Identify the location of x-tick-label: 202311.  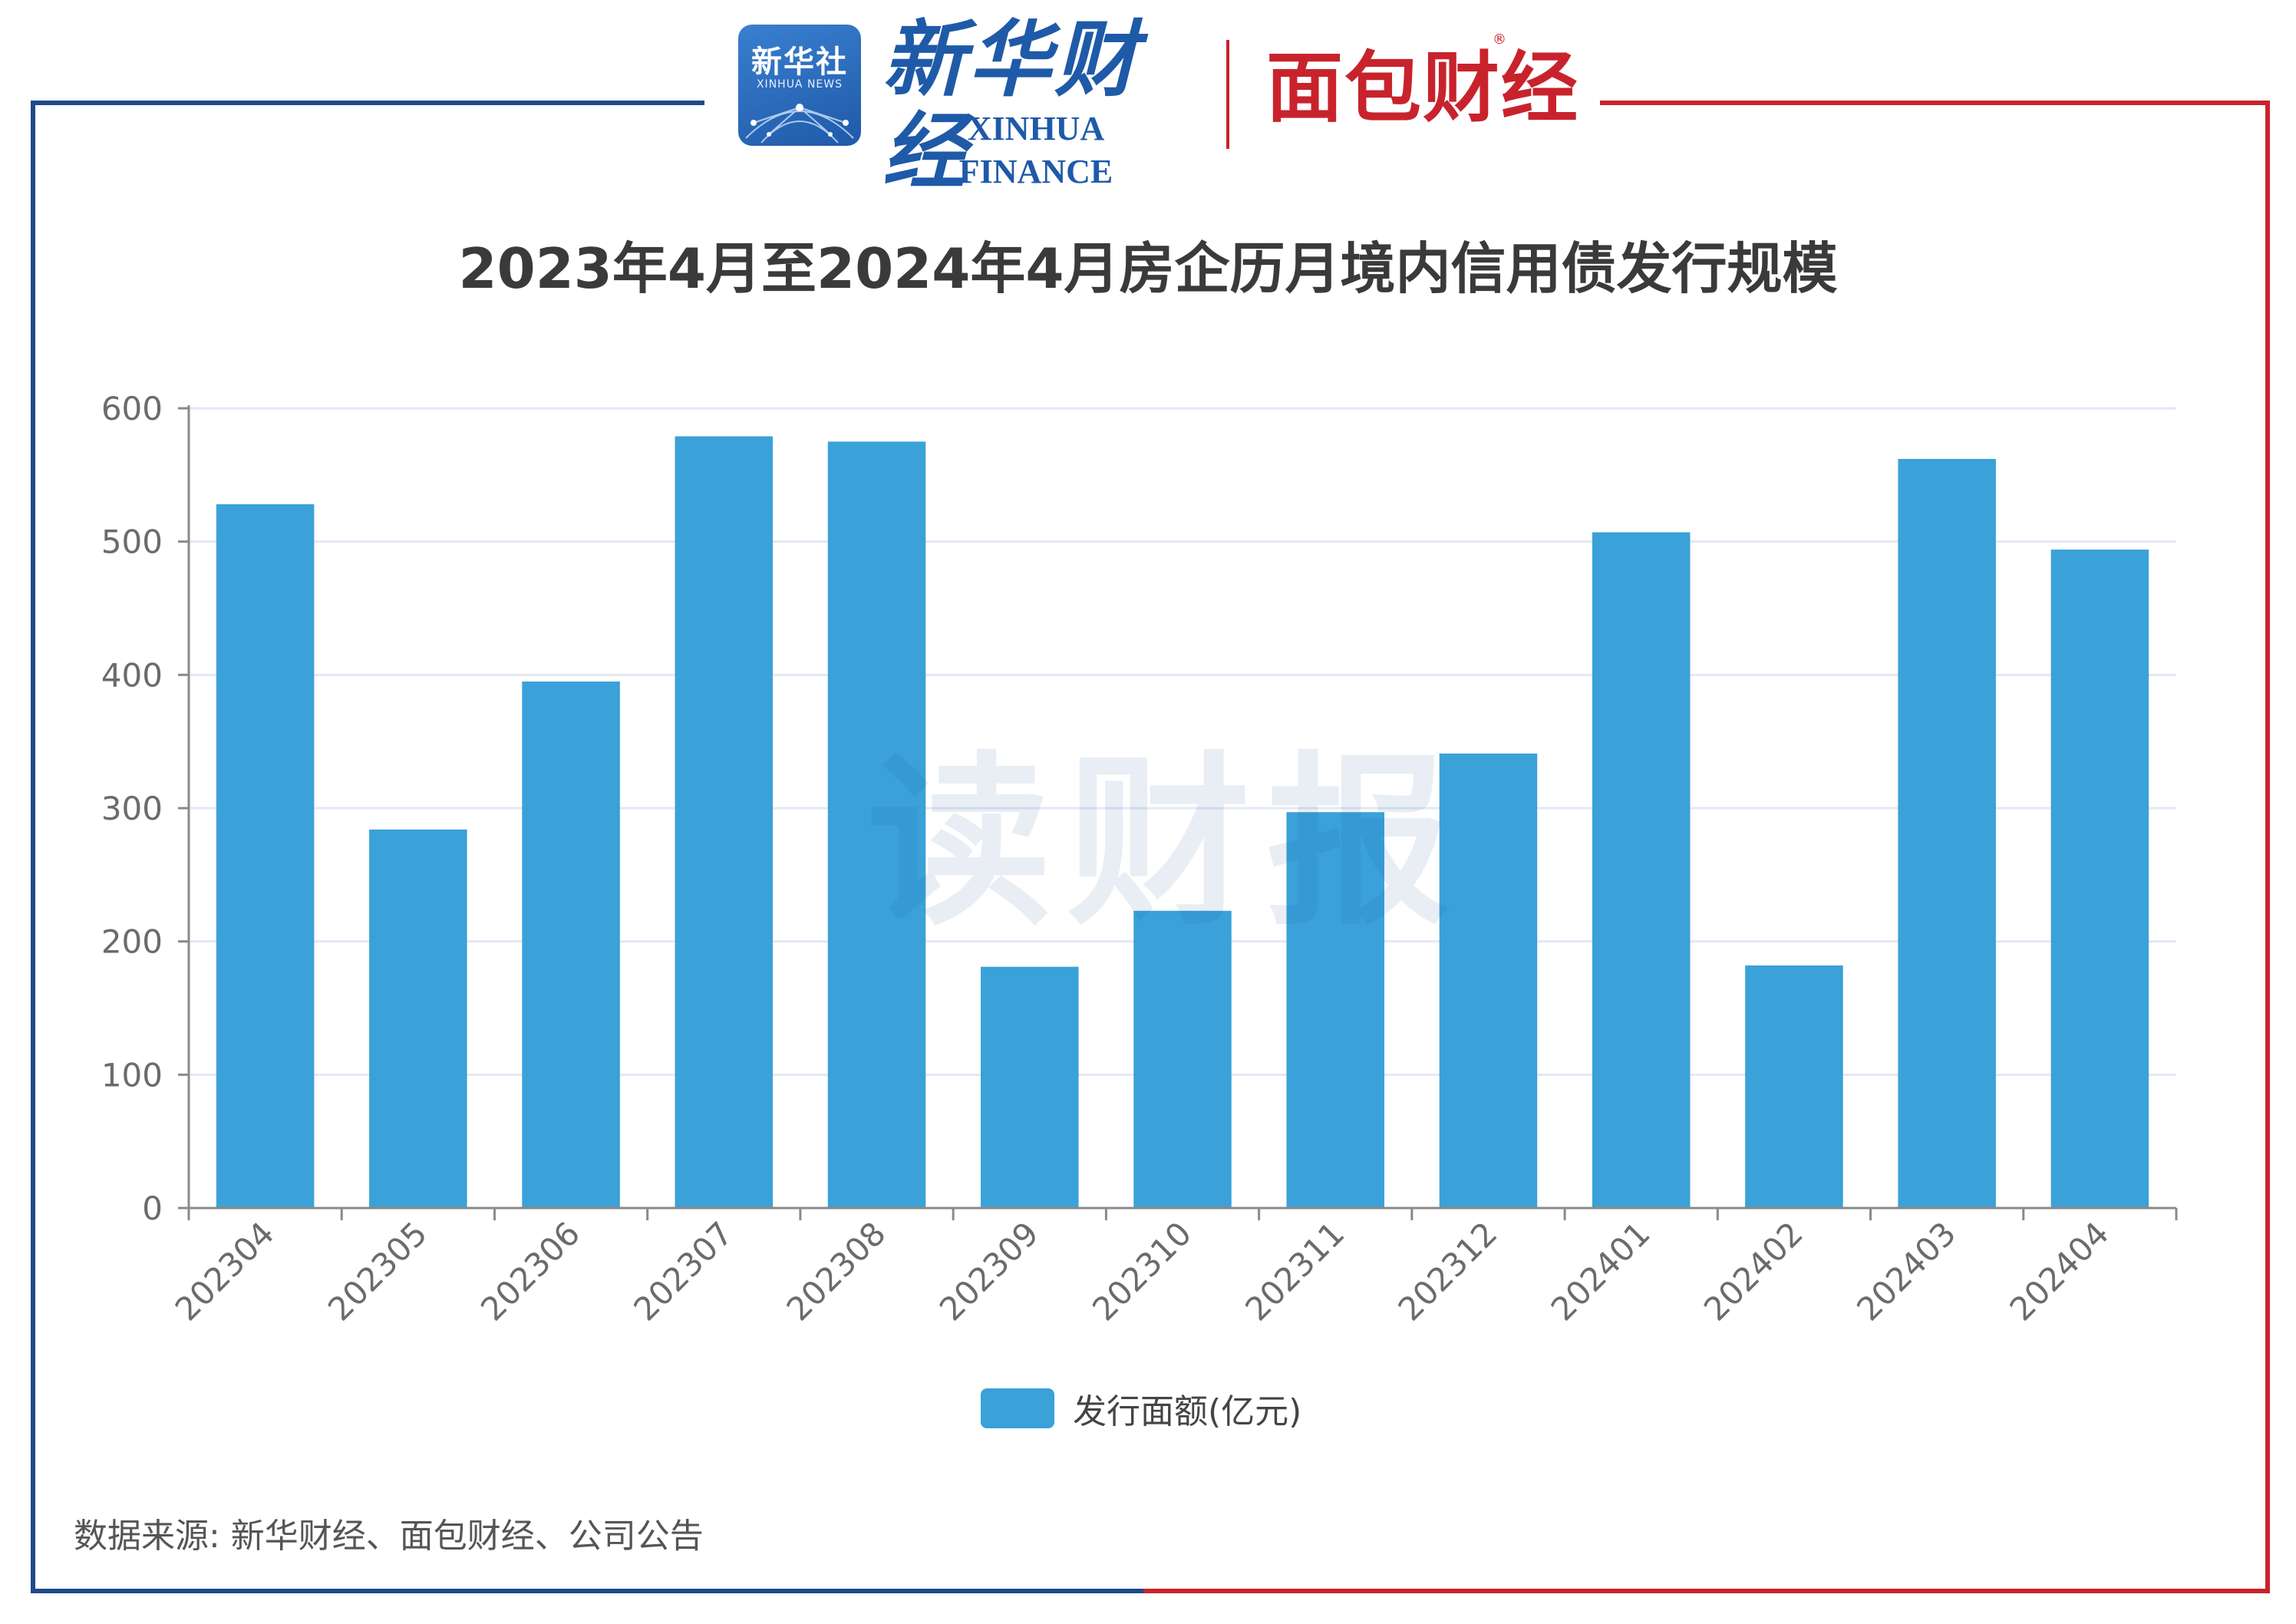
(1294, 1271).